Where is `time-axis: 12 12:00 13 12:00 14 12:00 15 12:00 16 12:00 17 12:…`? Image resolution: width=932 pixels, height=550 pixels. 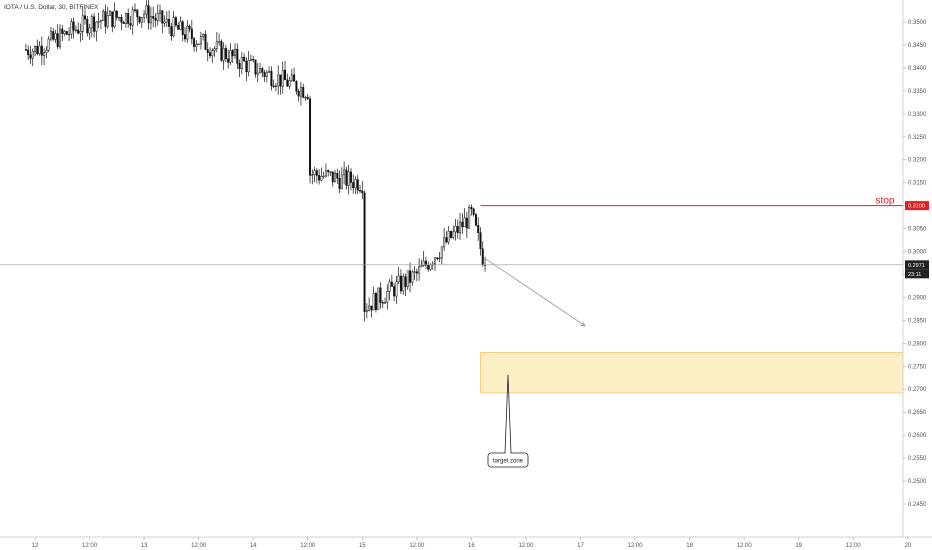 time-axis: 12 12:00 13 12:00 14 12:00 15 12:00 16 12:00 17 12:… is located at coordinates (466, 542).